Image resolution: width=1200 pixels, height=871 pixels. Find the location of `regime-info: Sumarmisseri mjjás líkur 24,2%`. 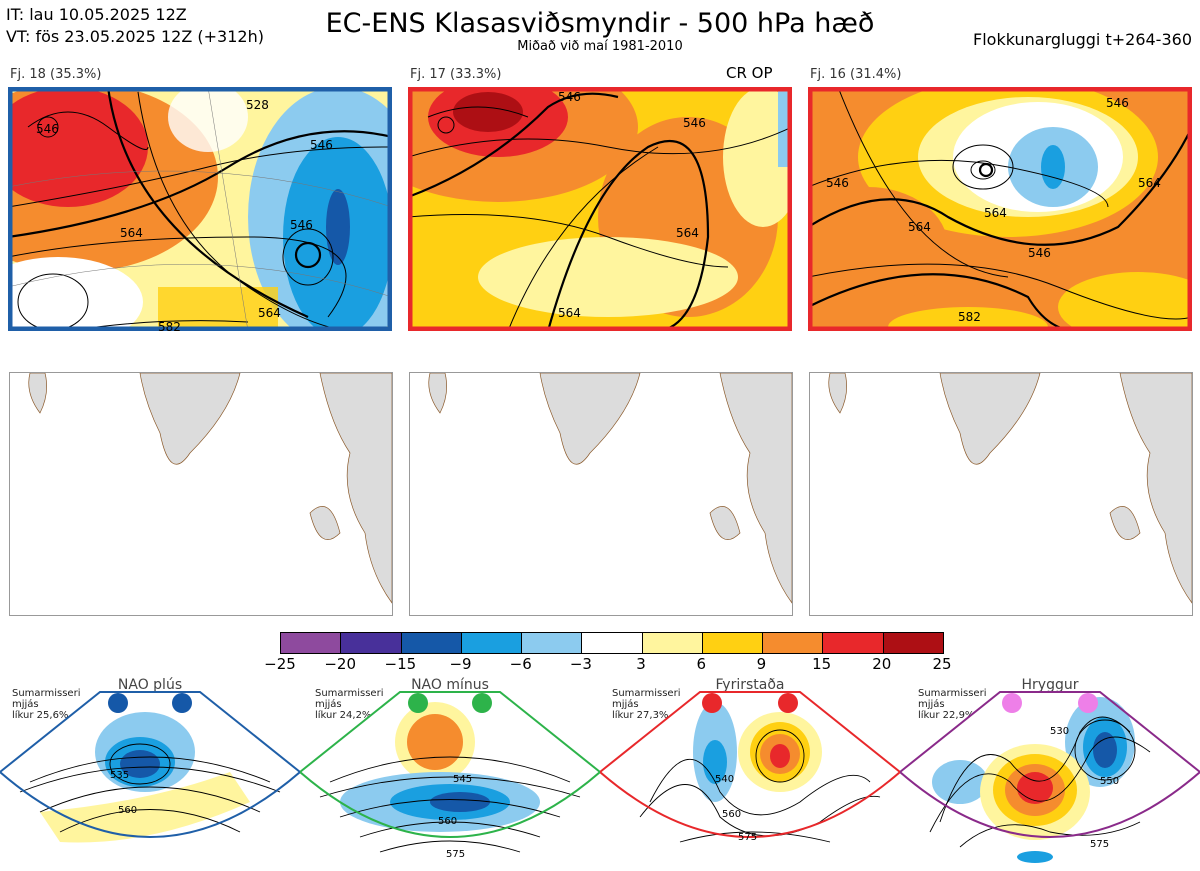

regime-info: Sumarmisseri mjjás líkur 24,2% is located at coordinates (349, 704).